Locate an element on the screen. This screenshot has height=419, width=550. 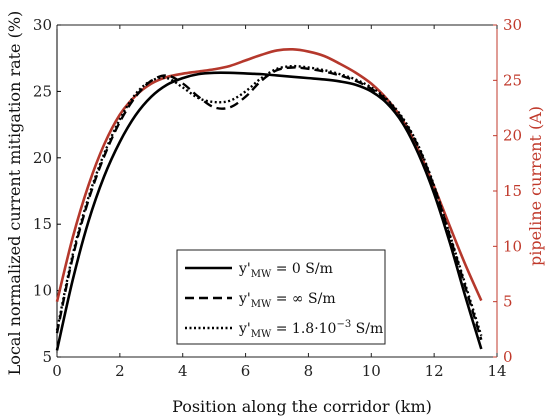
x-tick-label: 14 is located at coordinates (496, 371).